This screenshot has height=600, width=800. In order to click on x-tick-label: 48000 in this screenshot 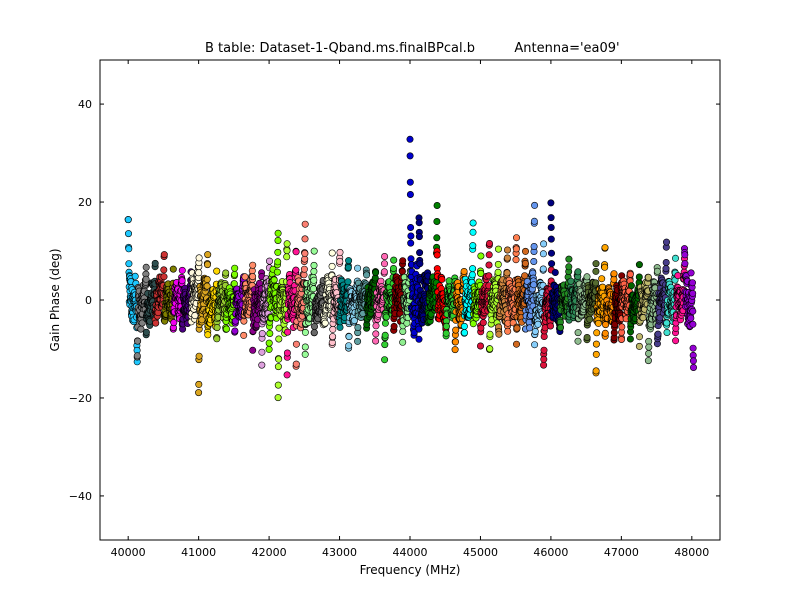, I will do `click(691, 552)`.